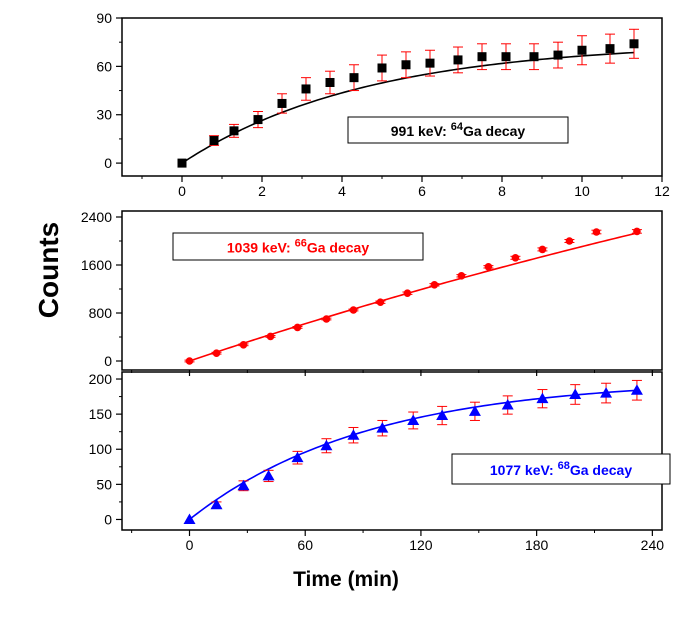 This screenshot has width=681, height=627. Describe the element at coordinates (662, 191) in the screenshot. I see `x-tick-label: 12` at that location.